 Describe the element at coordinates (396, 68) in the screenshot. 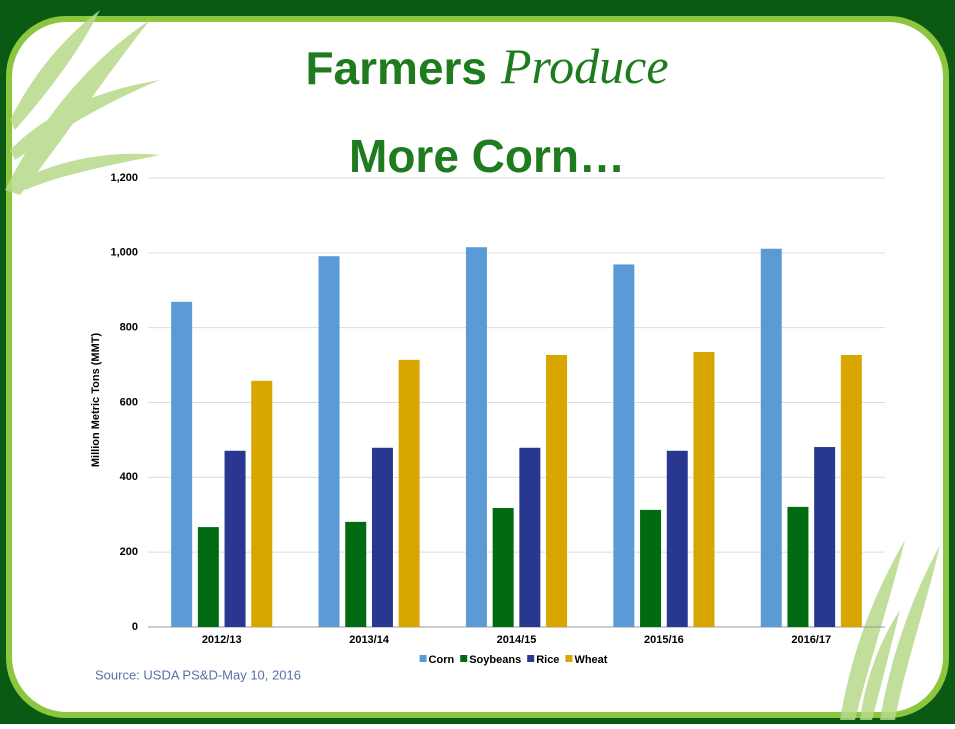

I see `title-text: Farmers` at that location.